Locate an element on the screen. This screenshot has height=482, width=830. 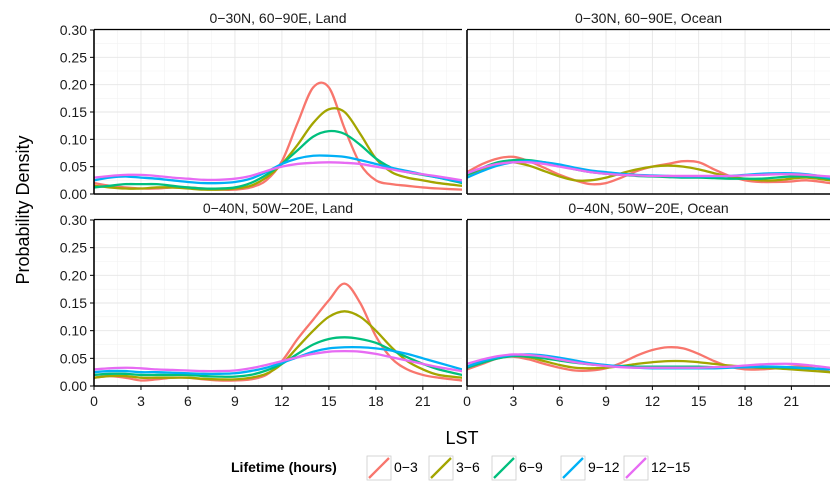
y-axis-title: Probability Density is located at coordinates (23, 209).